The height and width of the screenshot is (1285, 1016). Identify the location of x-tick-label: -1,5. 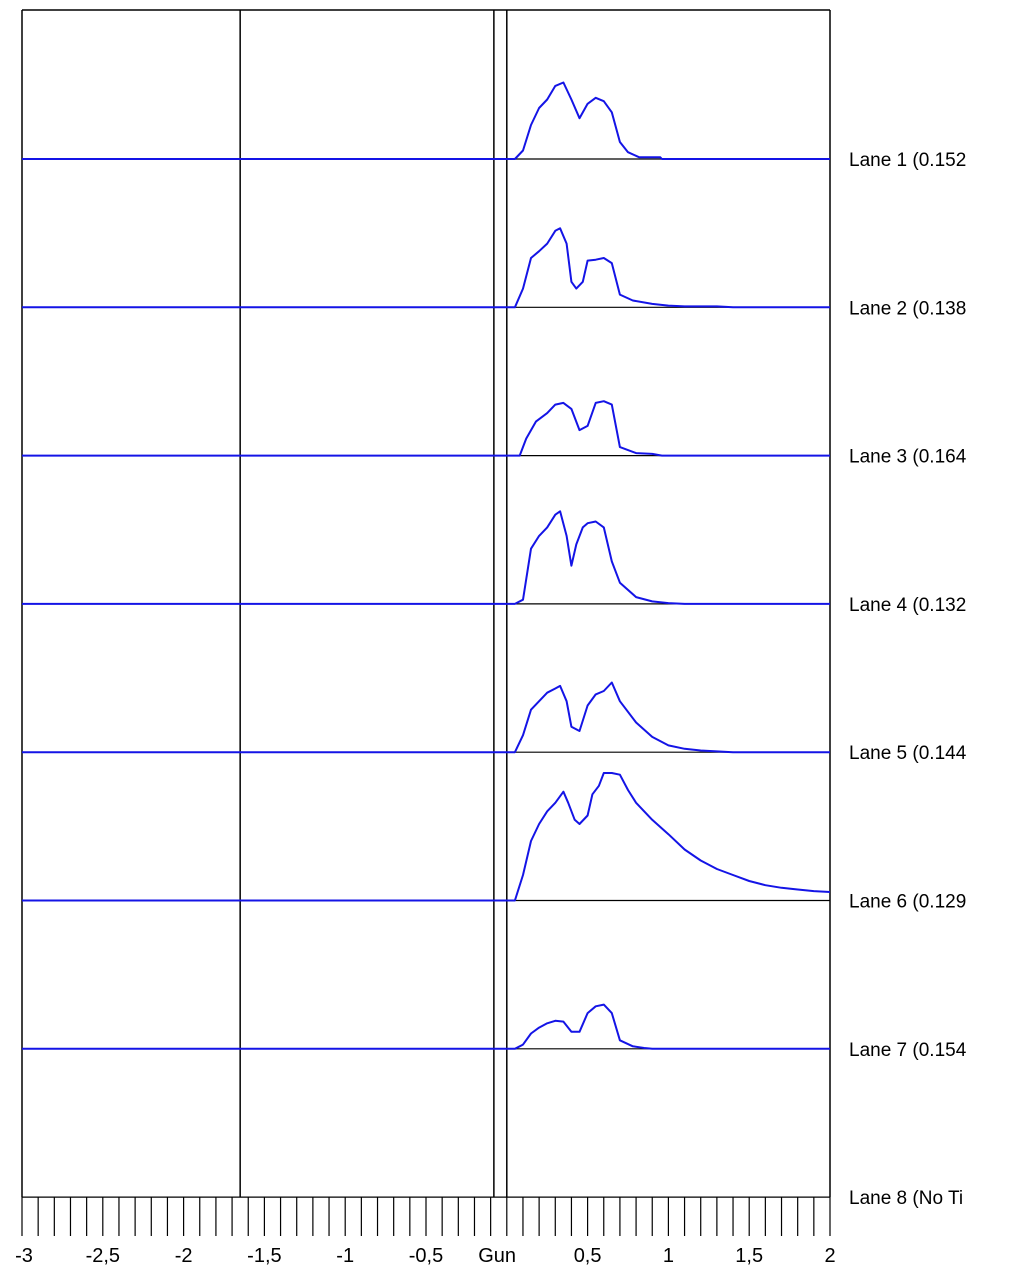
(264, 1256).